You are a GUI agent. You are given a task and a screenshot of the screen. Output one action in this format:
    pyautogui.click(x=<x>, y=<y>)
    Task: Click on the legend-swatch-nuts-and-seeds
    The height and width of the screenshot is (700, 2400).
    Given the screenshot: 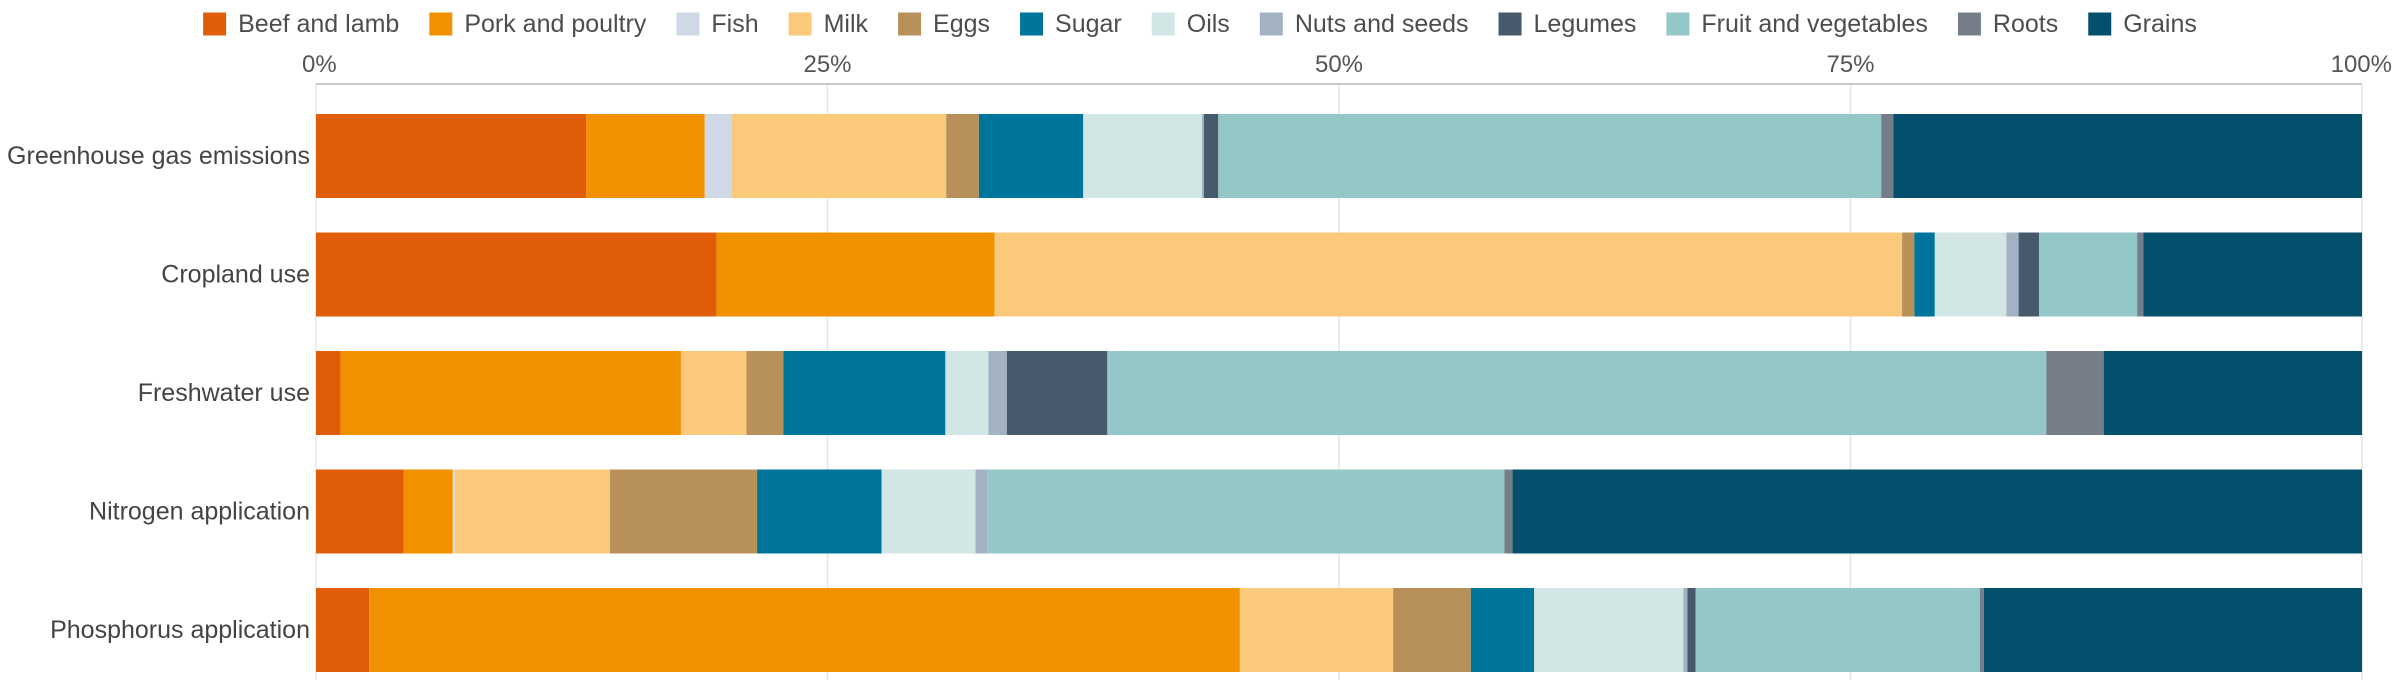 What is the action you would take?
    pyautogui.click(x=1271, y=24)
    